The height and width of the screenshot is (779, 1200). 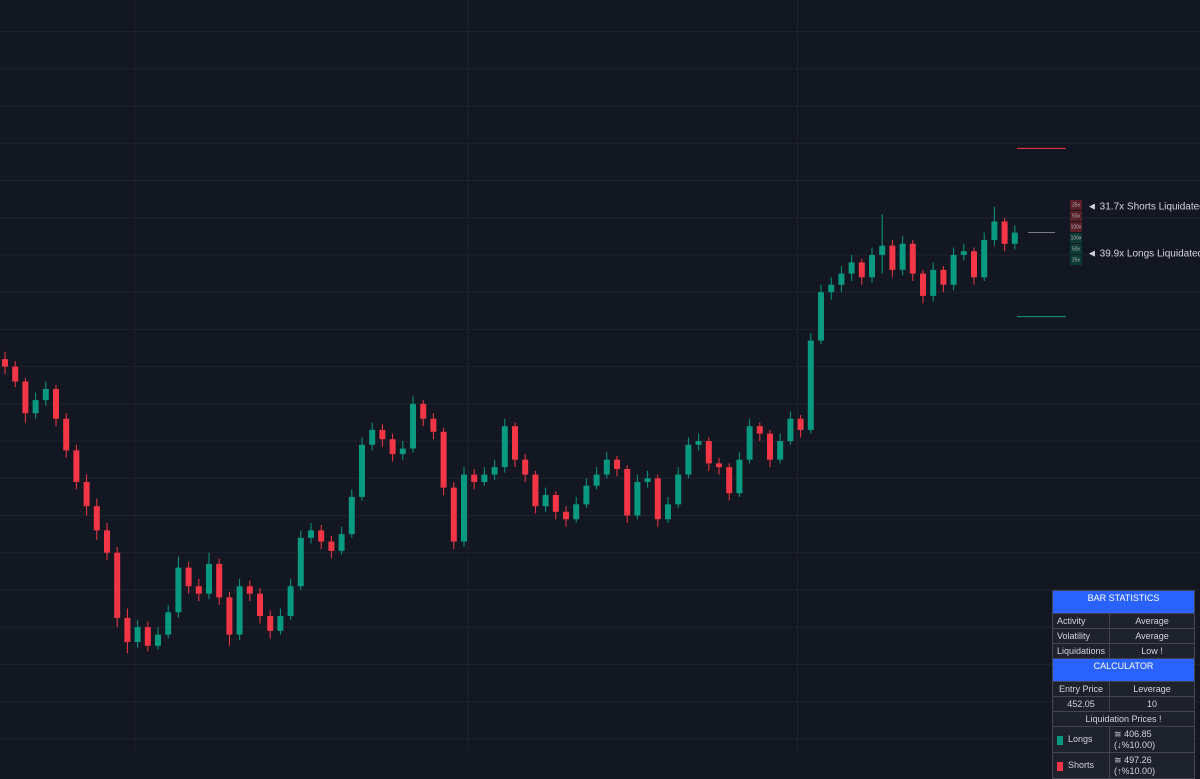 I want to click on cell: 10, so click(x=1152, y=704).